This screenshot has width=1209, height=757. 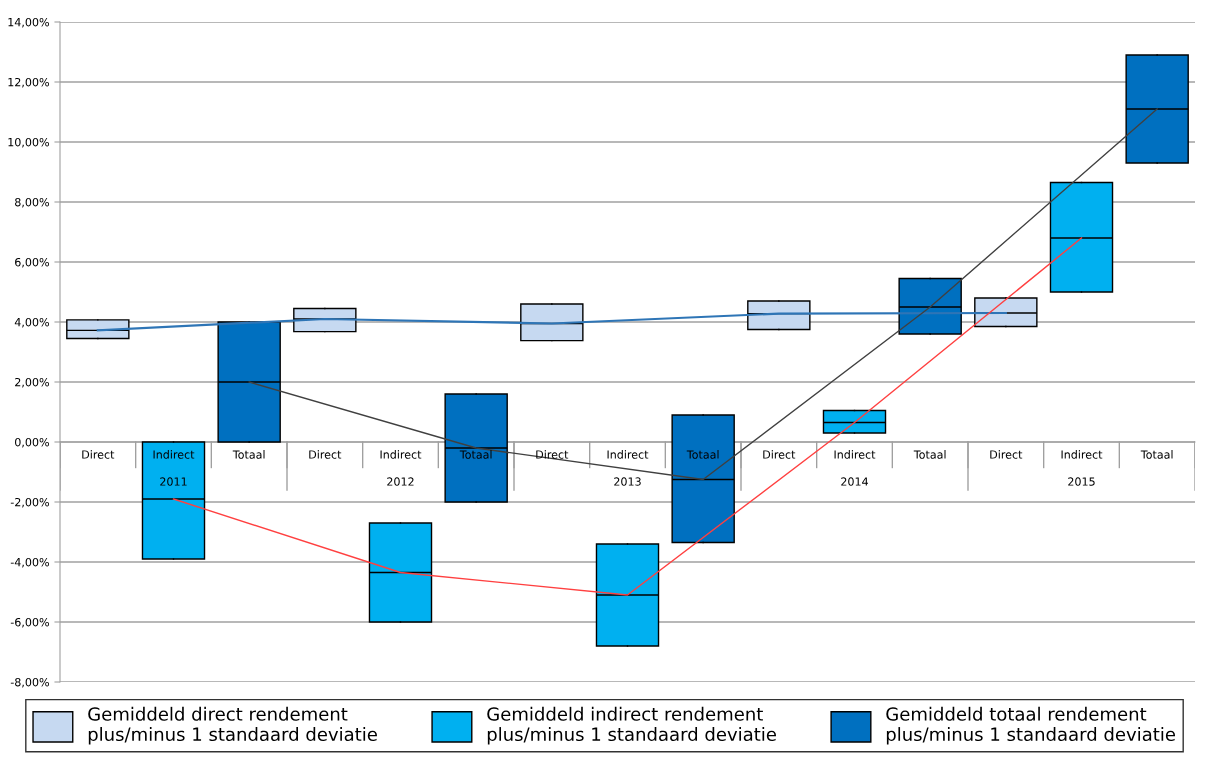 What do you see at coordinates (32, 382) in the screenshot?
I see `y-tick-label: 2,00%` at bounding box center [32, 382].